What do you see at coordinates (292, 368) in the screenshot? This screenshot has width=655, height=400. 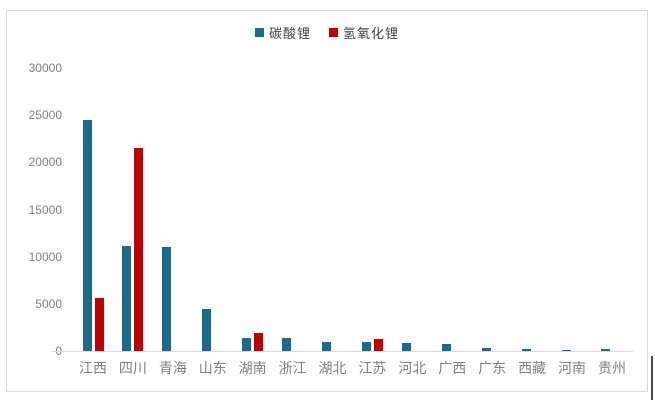 I see `x-category-label: 浙江` at bounding box center [292, 368].